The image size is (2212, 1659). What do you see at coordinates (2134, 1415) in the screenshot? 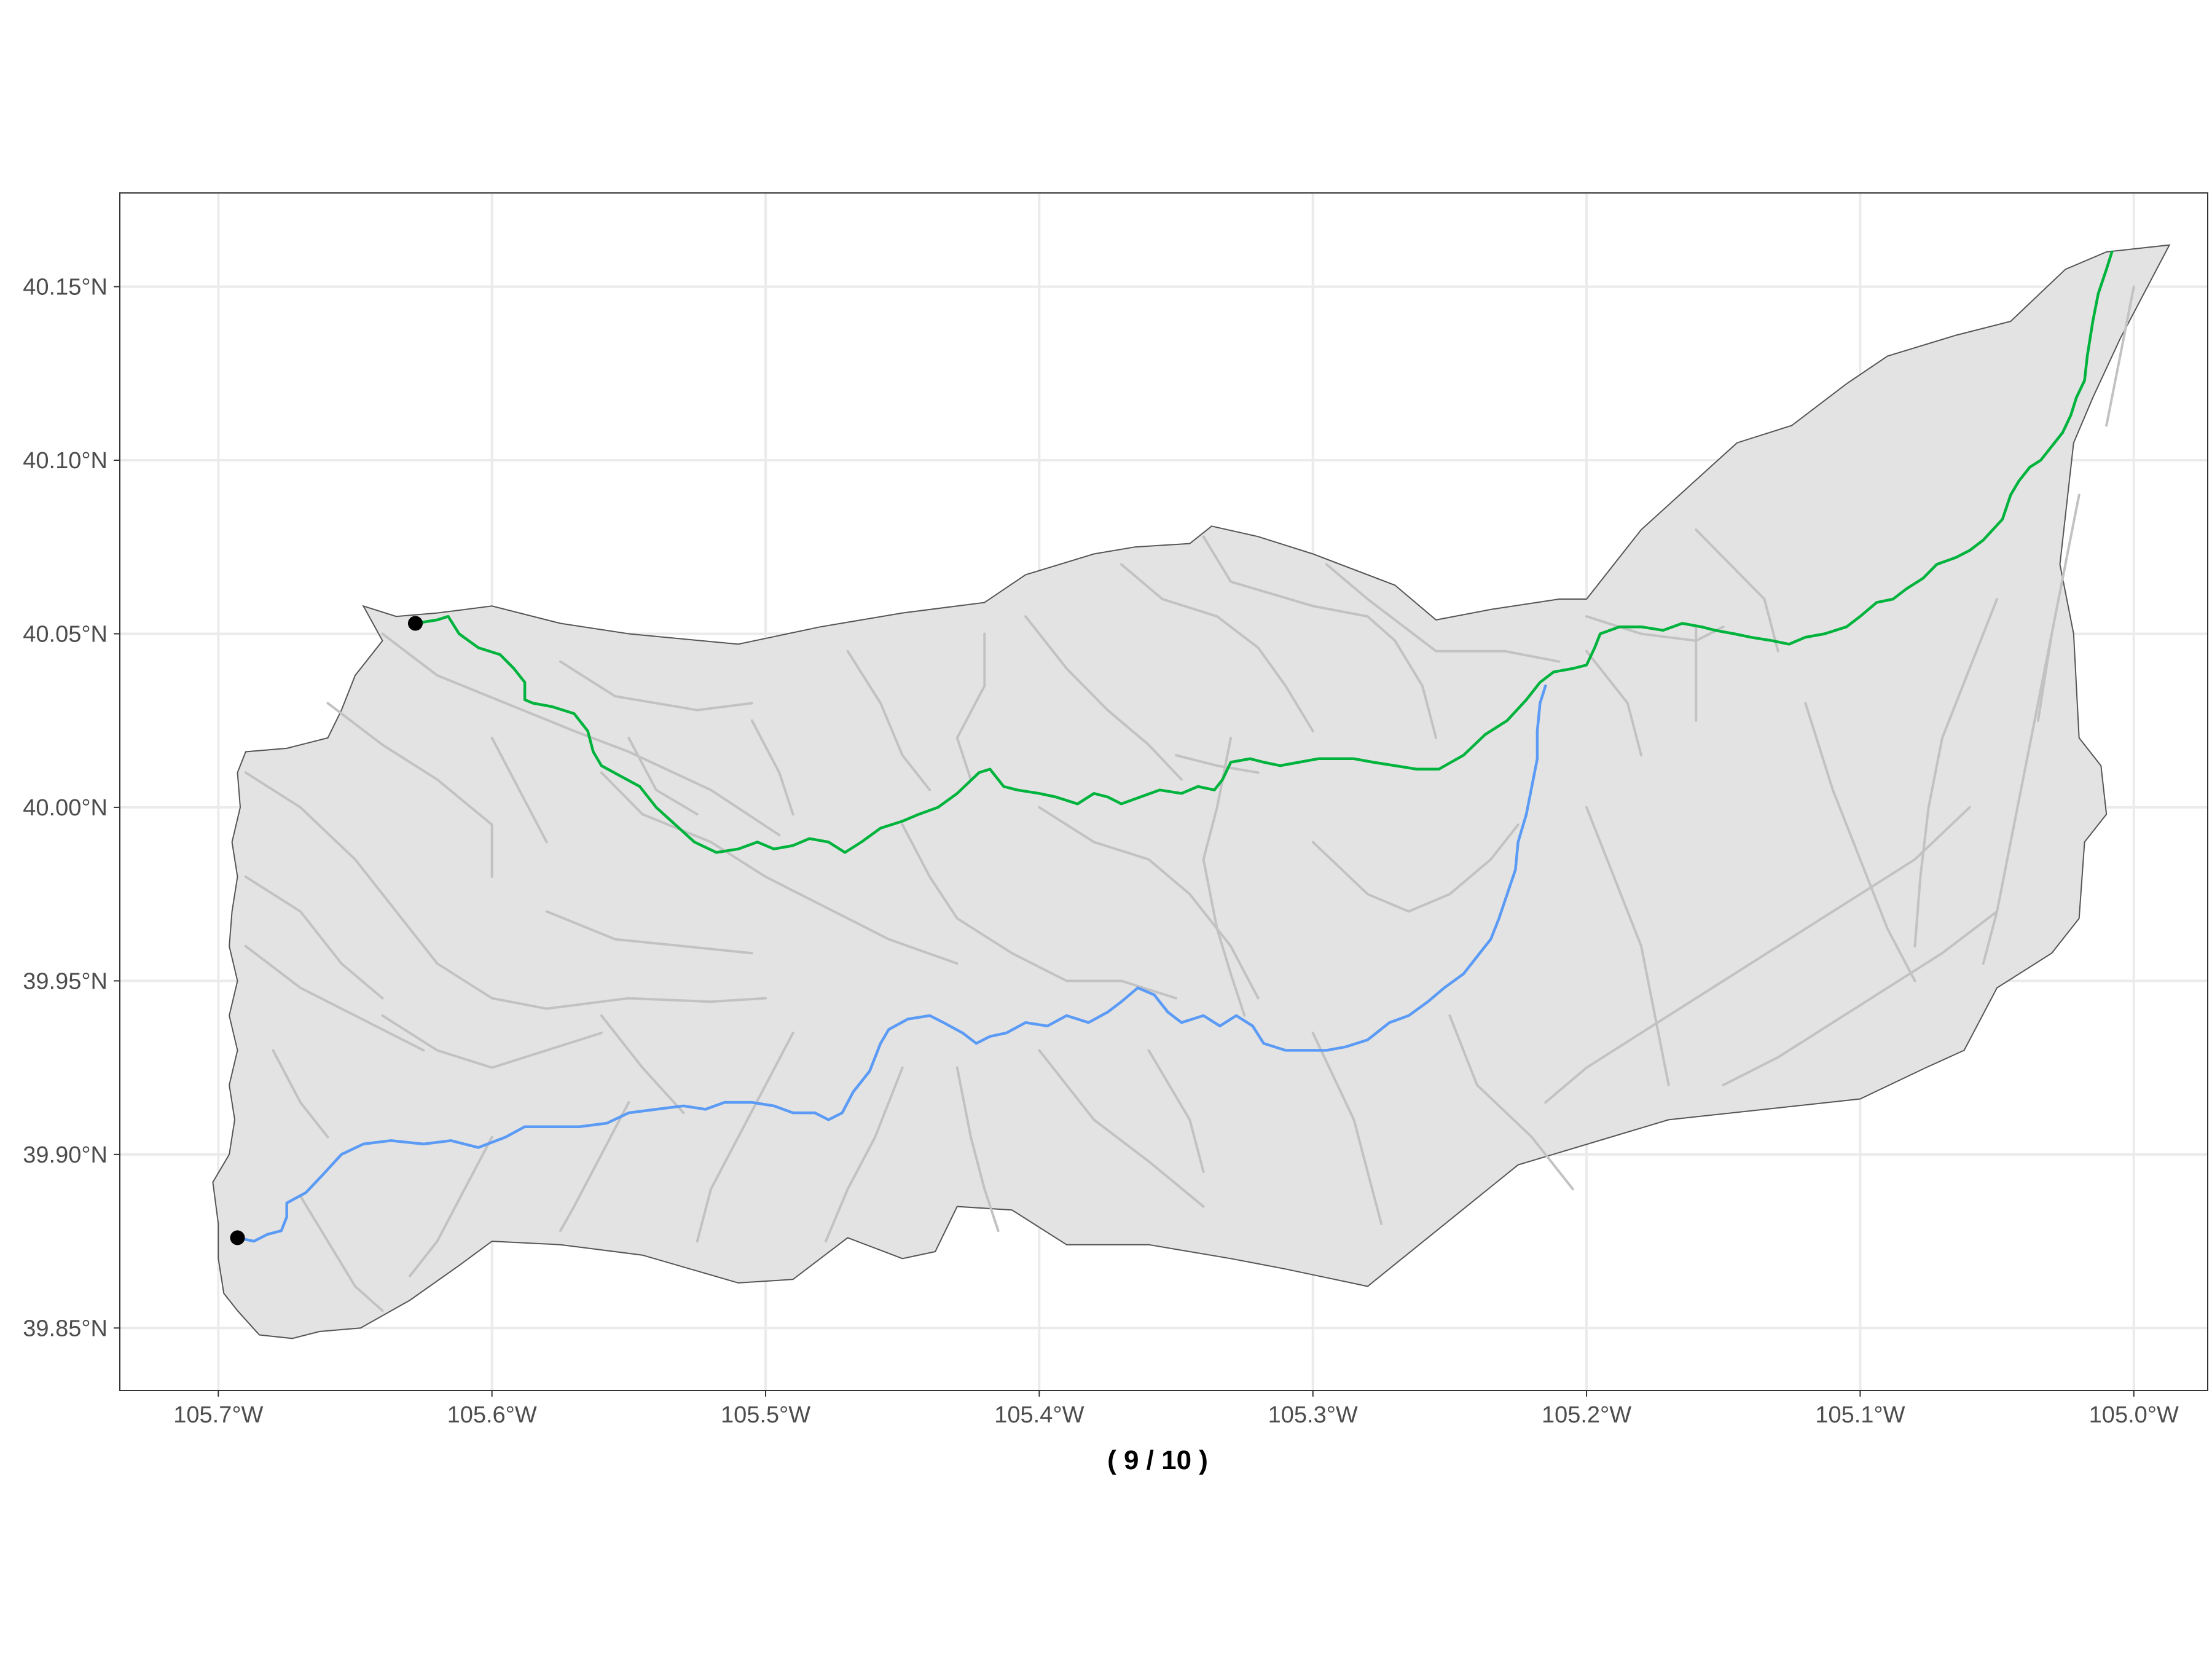
I see `x-tick-label: 105.0°W` at bounding box center [2134, 1415].